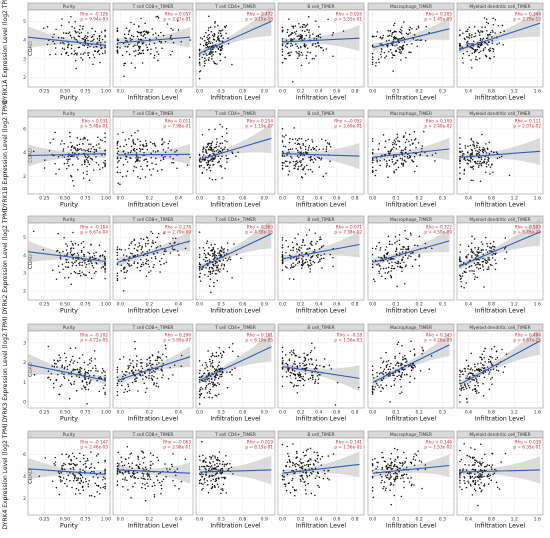  Describe the element at coordinates (411, 435) in the screenshot. I see `panel-title: Macrophage_TIMER` at that location.